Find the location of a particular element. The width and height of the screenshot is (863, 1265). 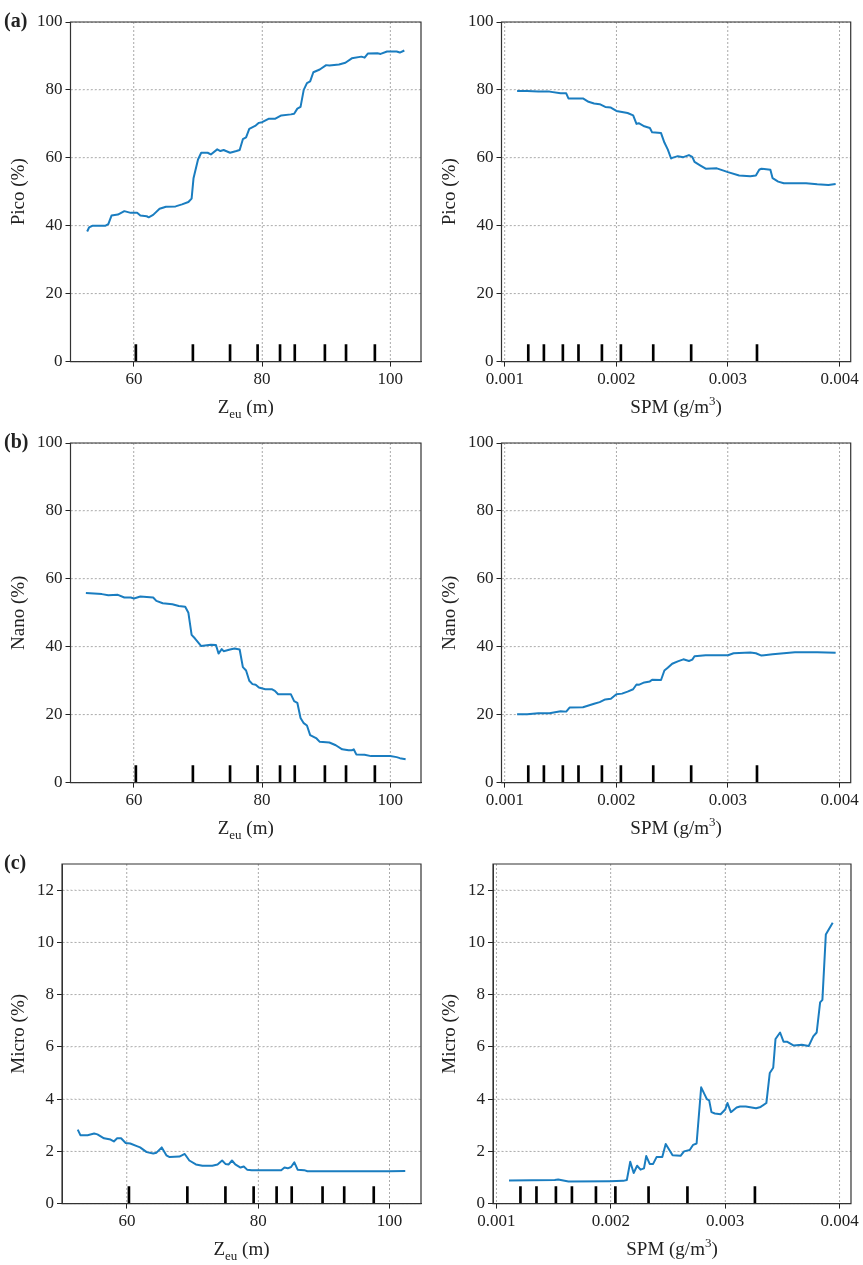

chart-title: (a) is located at coordinates (16, 21).